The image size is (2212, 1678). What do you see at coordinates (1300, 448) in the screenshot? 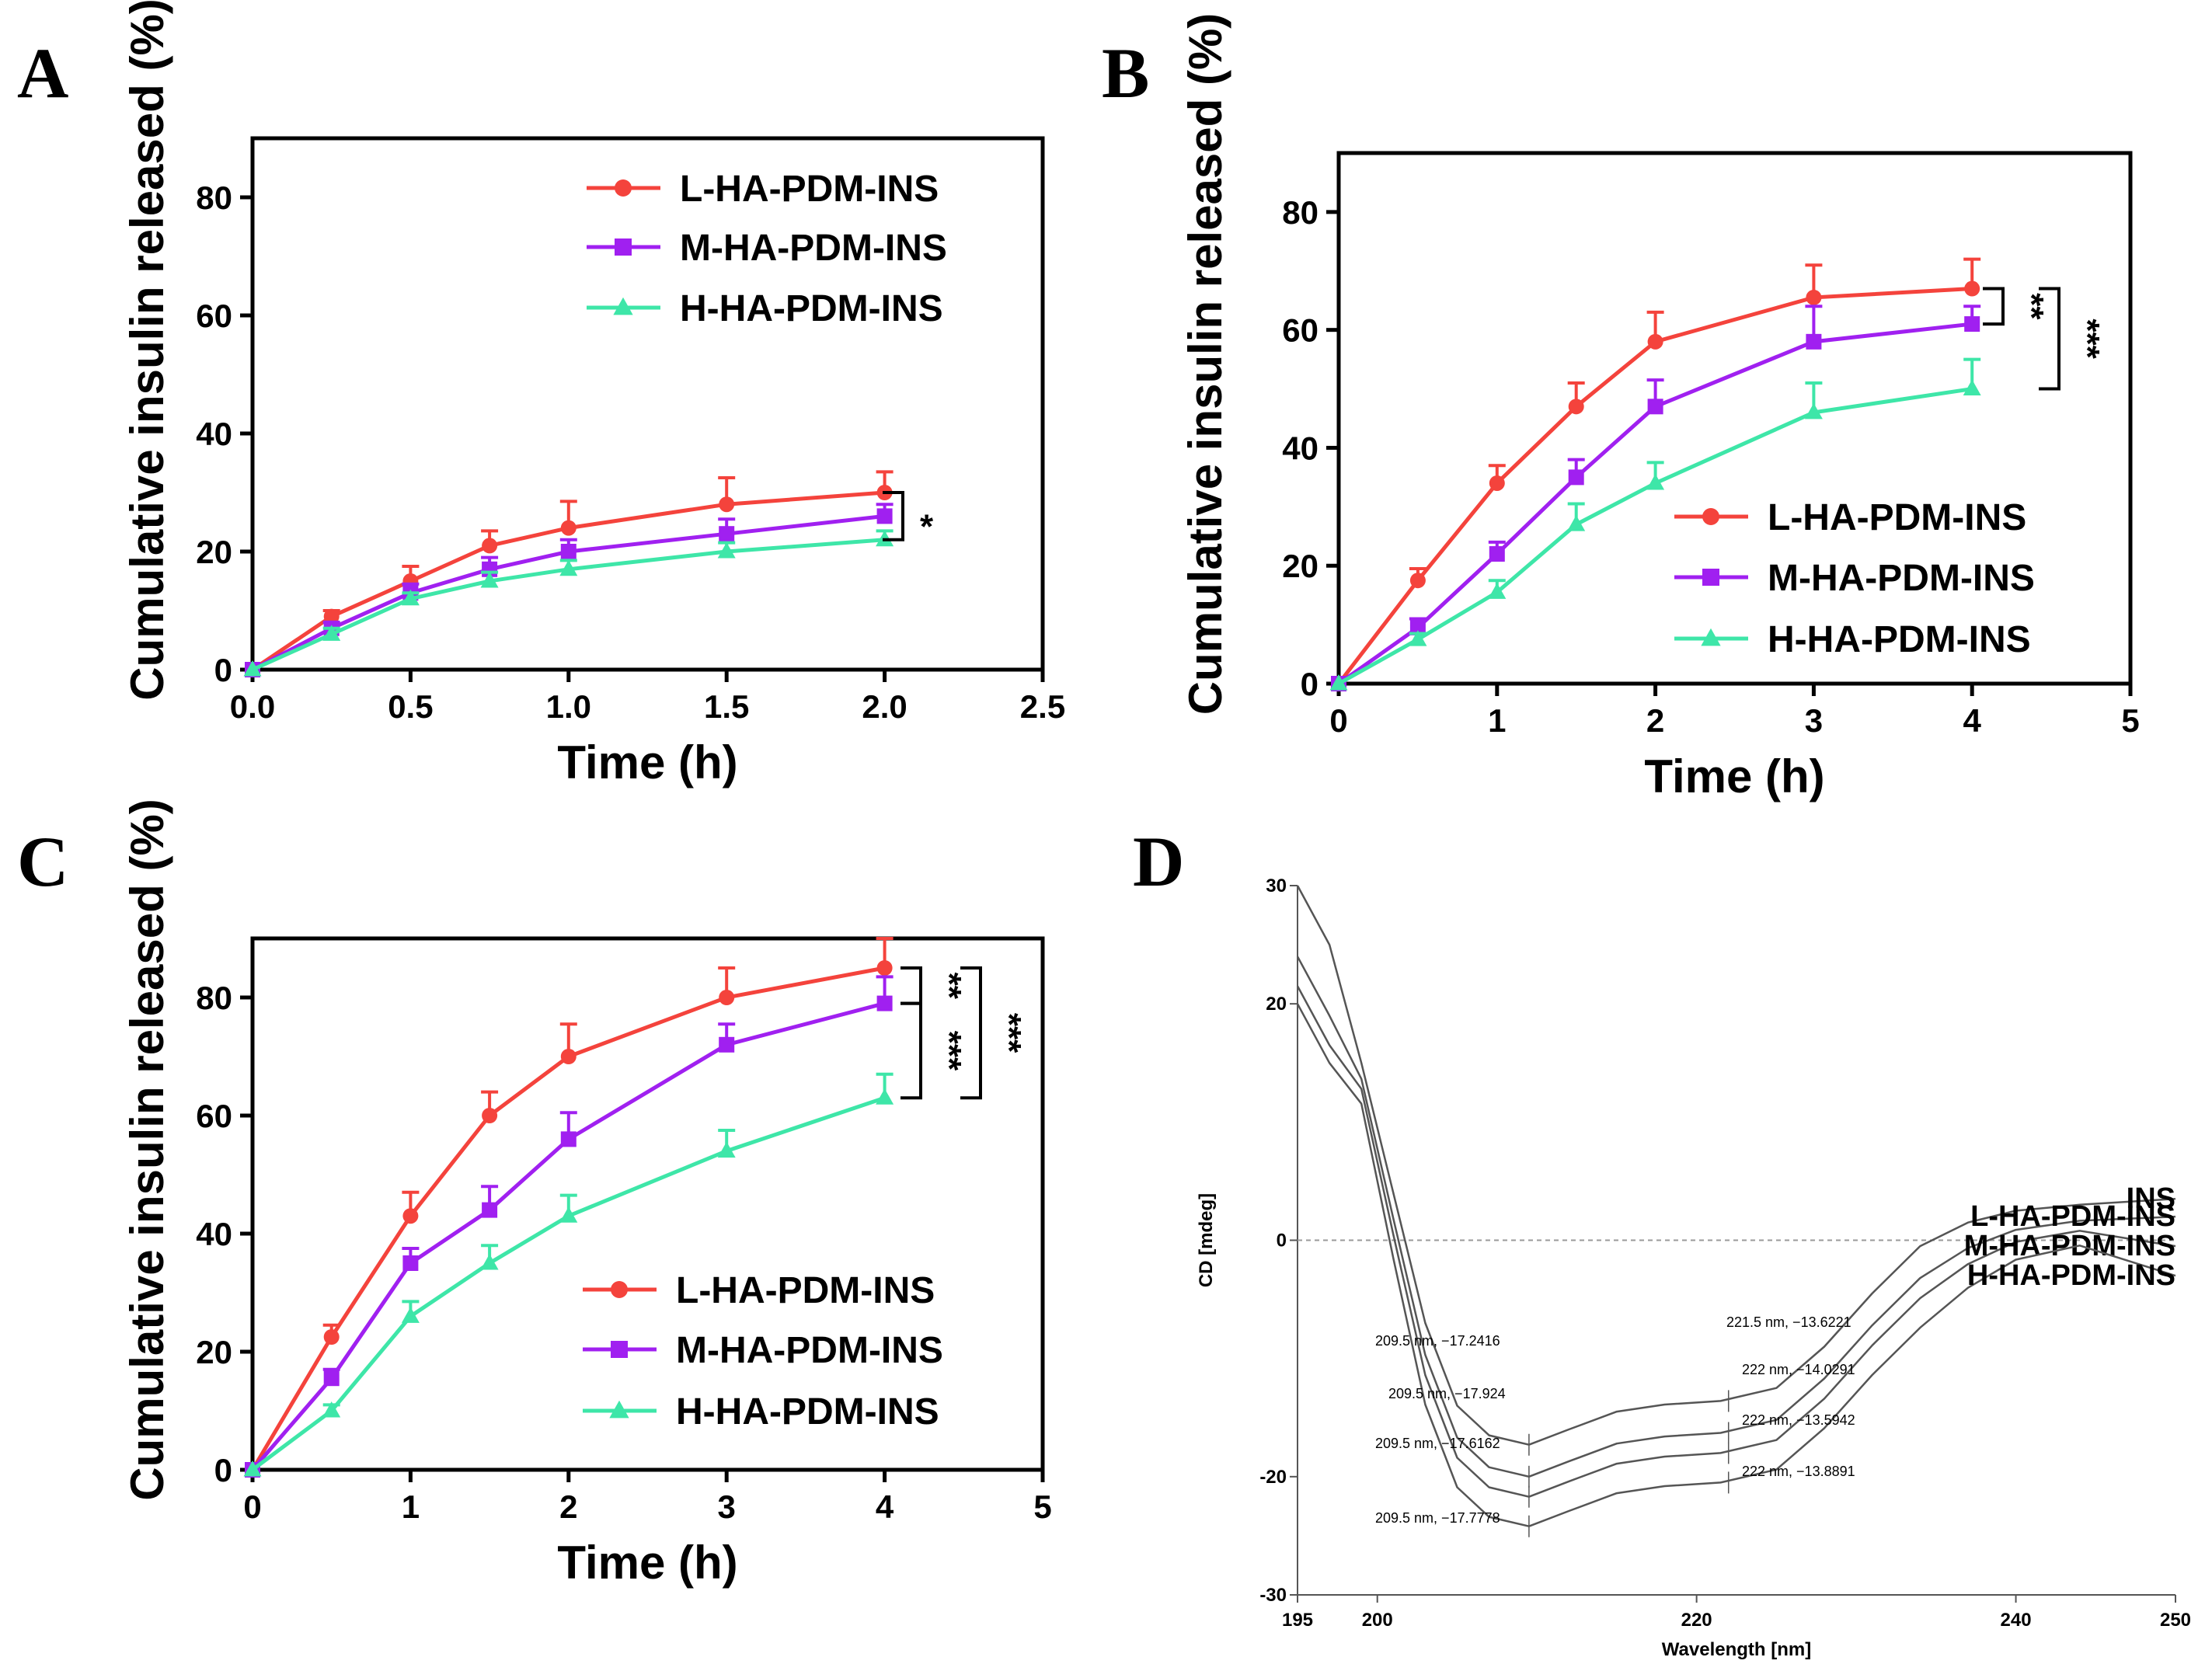
I see `y-tick-label: 40` at bounding box center [1300, 448].